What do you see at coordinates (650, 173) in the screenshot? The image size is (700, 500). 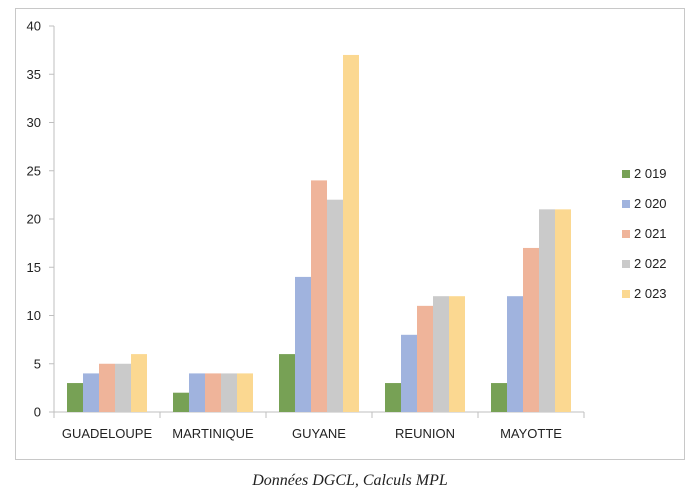 I see `legend-entry: 2 019` at bounding box center [650, 173].